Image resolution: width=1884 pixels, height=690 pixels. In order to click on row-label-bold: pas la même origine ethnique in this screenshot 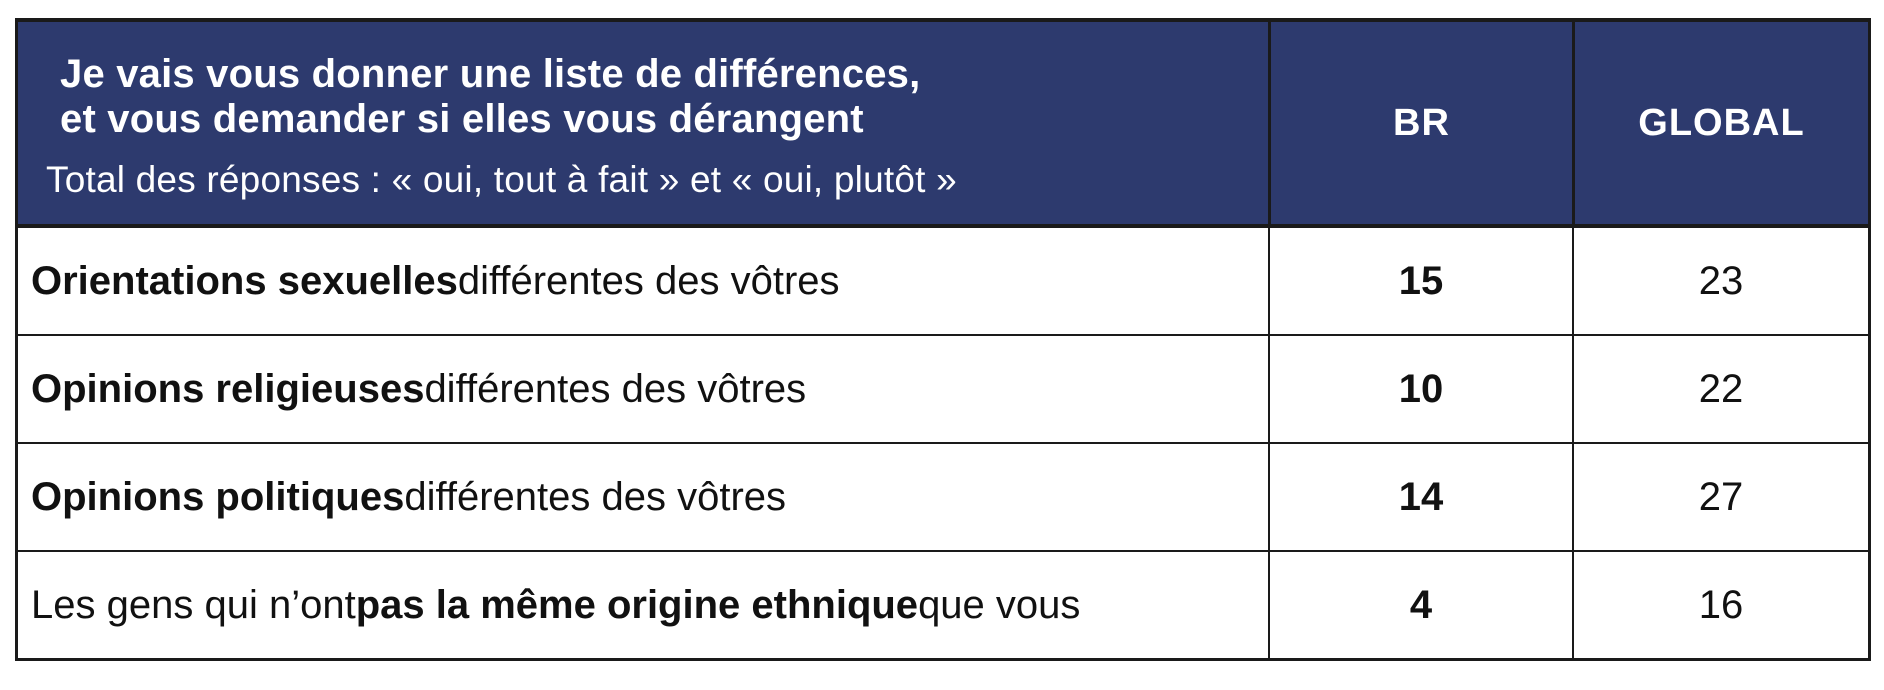, I will do `click(637, 604)`.